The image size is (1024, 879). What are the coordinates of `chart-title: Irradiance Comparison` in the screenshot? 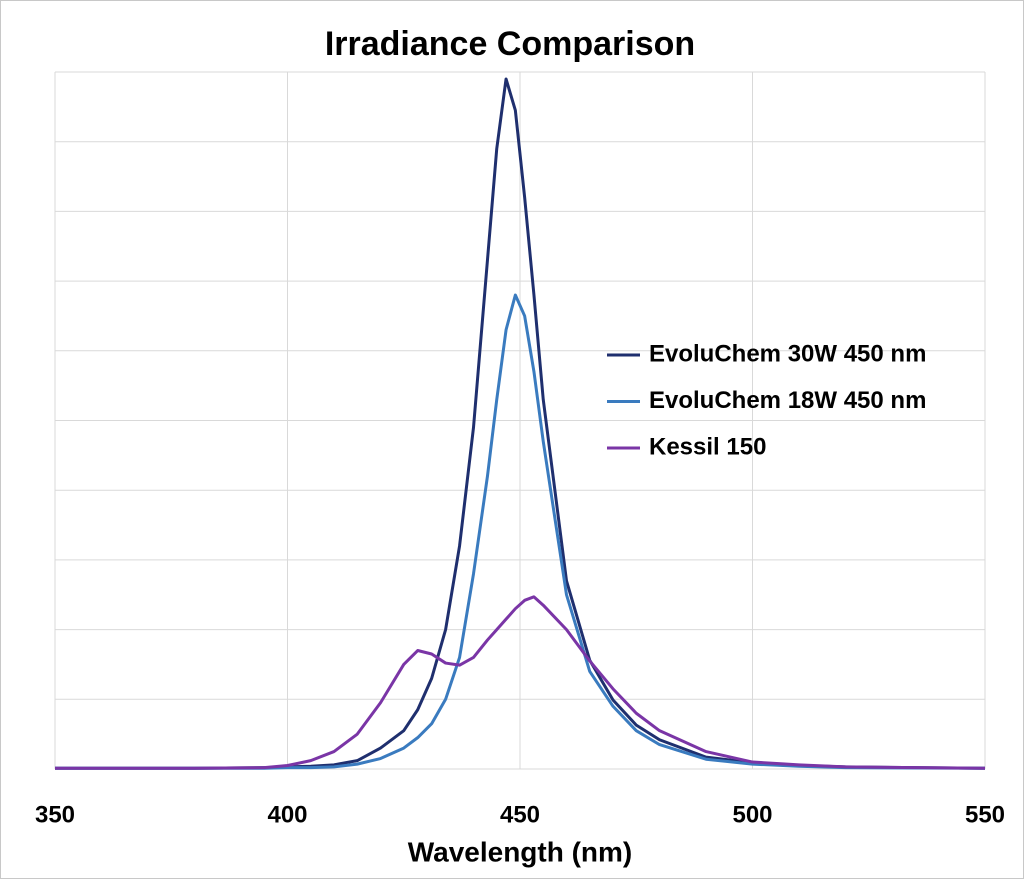 It's located at (510, 44).